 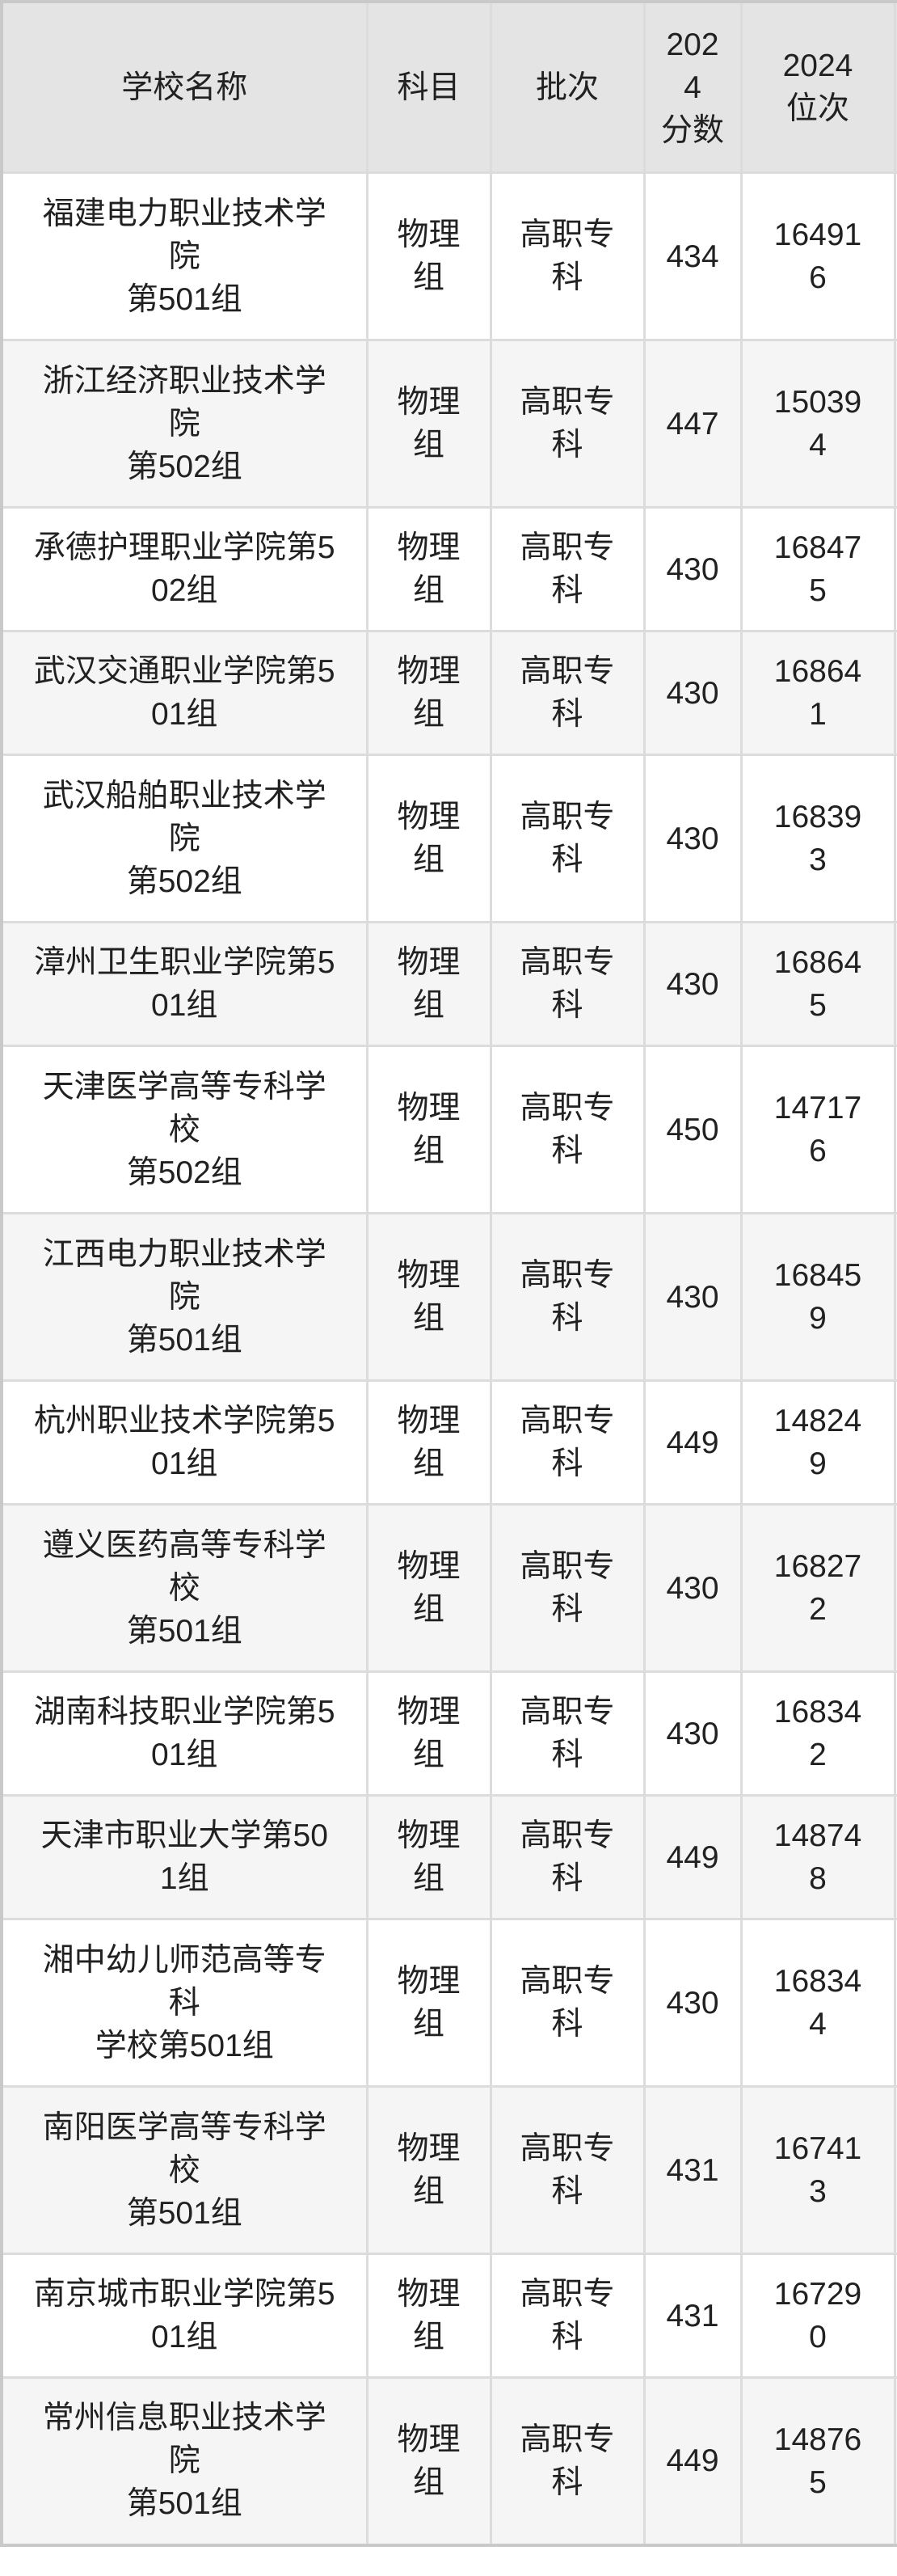 I want to click on school-cell: 江西电力职业技术学 院 第501组, so click(x=184, y=1297).